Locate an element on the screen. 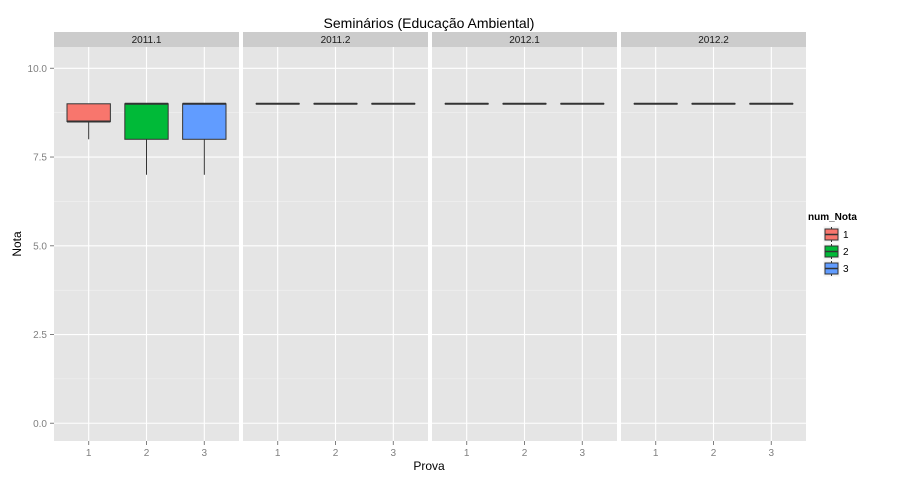 The width and height of the screenshot is (900, 480). strip-label: 2012.2 is located at coordinates (713, 40).